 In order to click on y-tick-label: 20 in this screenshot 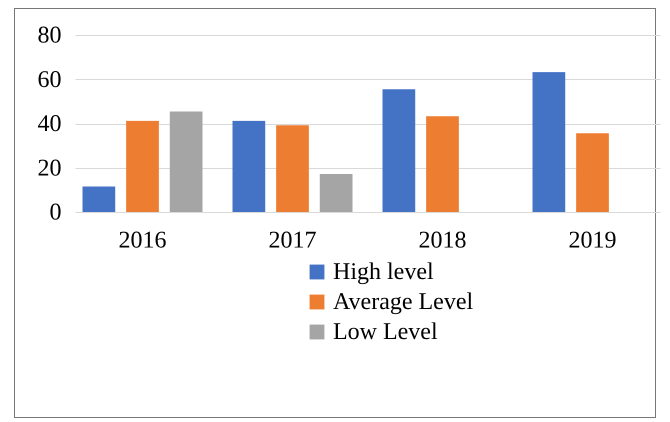, I will do `click(50, 168)`.